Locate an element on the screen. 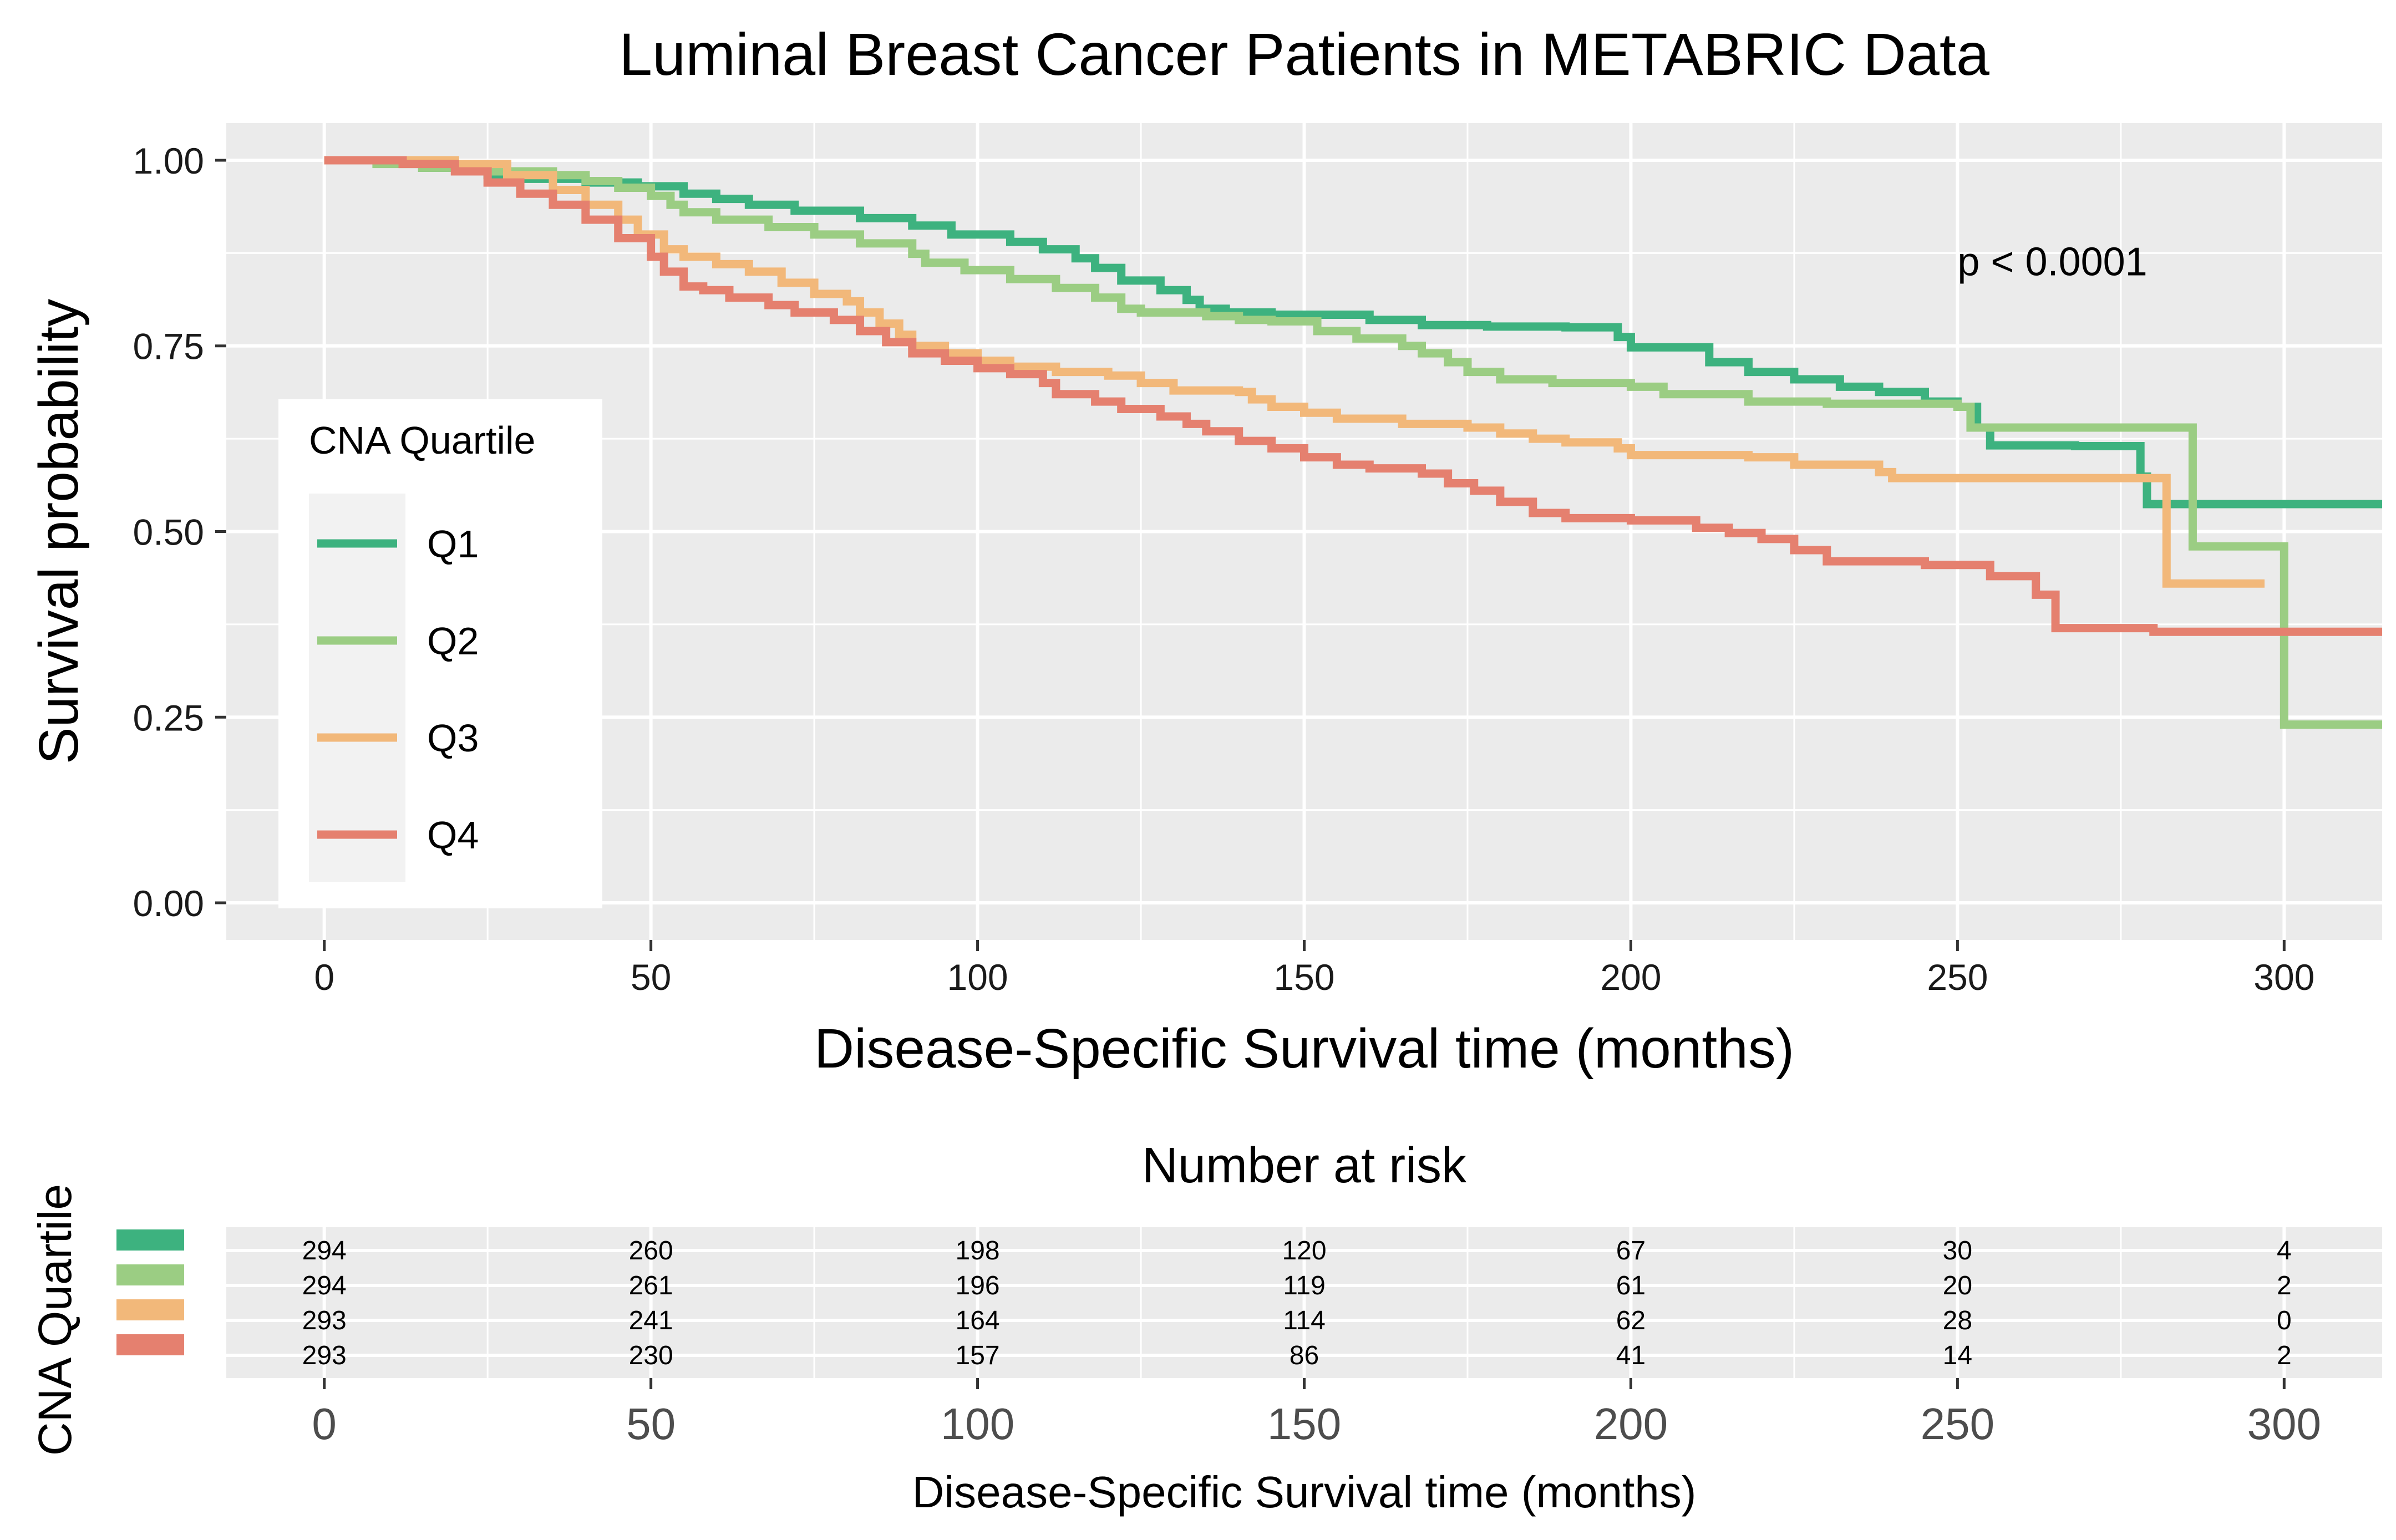 The height and width of the screenshot is (1540, 2396). risk-count-cell: 120 is located at coordinates (1304, 1250).